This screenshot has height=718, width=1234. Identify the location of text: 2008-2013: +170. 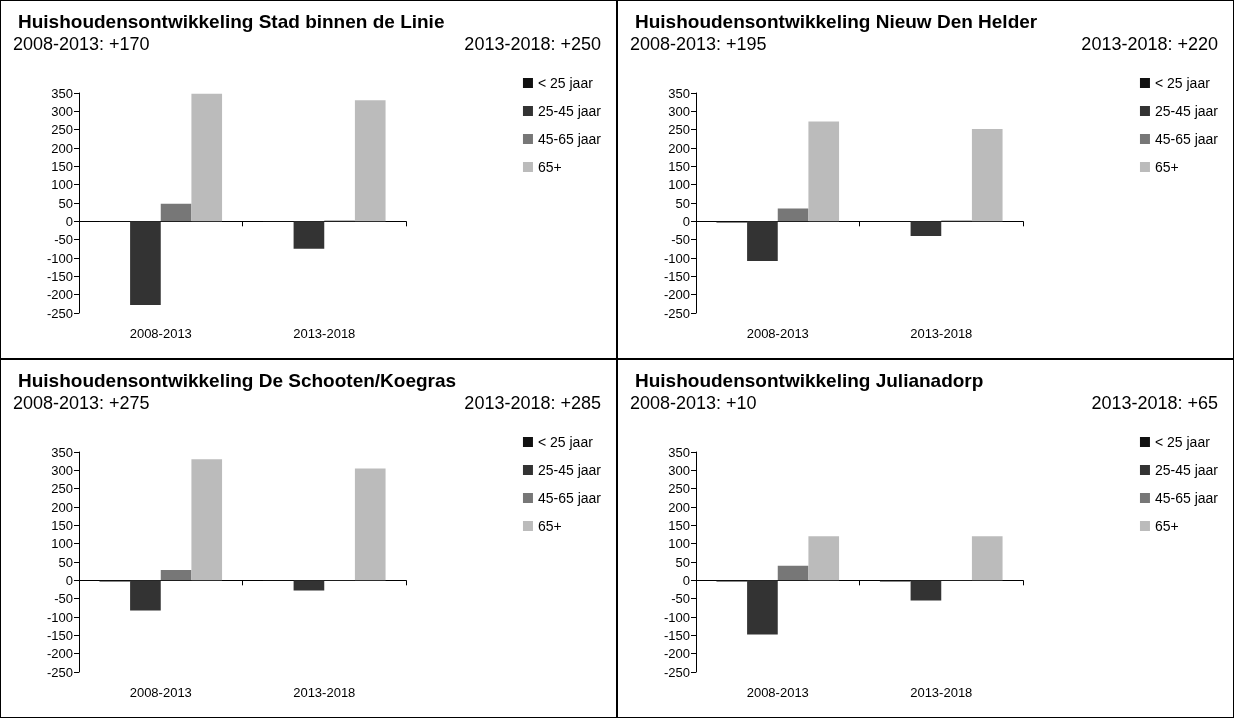
(81, 44).